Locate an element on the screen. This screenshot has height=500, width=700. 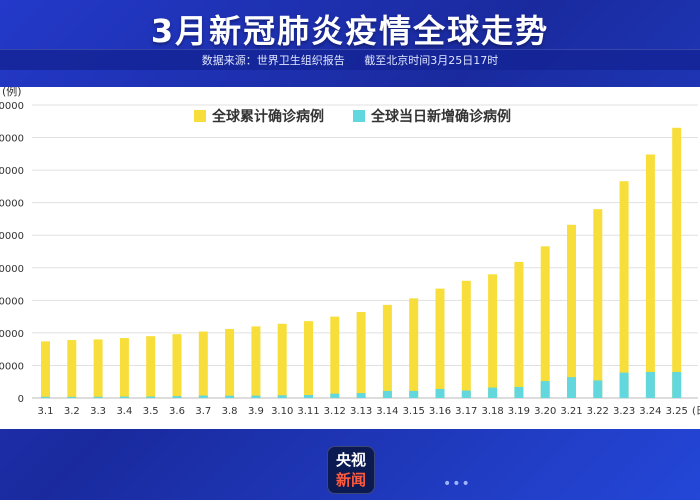
data-source: 数据来源：世界卫生组织报告 is located at coordinates (273, 60).